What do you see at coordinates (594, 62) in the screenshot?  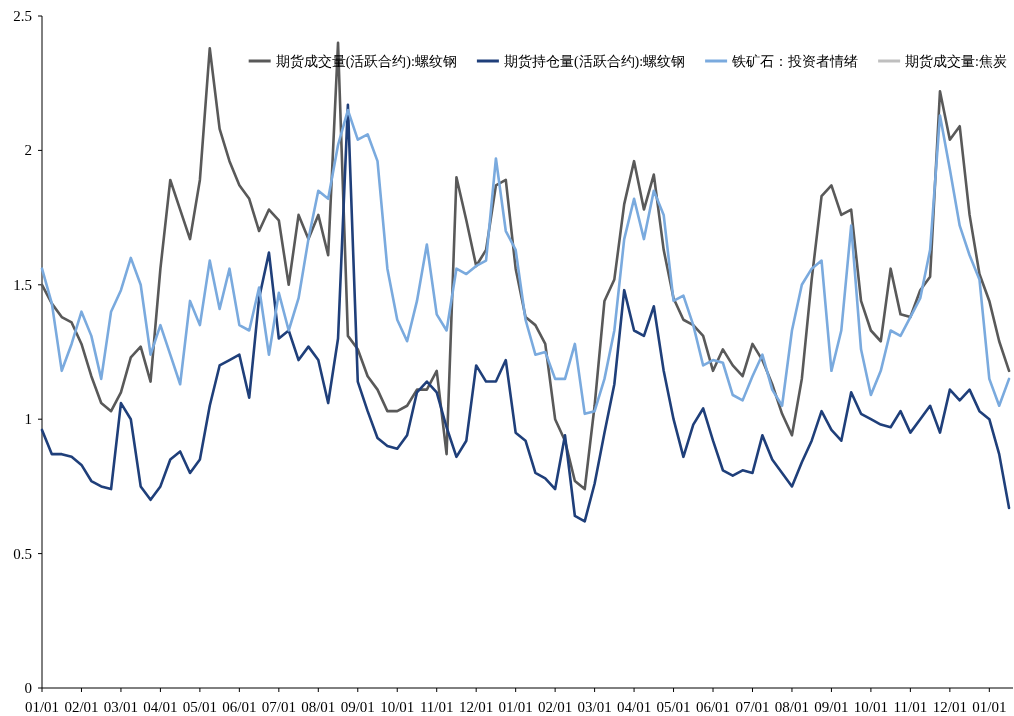 I see `legend-label: 期货持仓量(活跃合约):螺纹钢` at bounding box center [594, 62].